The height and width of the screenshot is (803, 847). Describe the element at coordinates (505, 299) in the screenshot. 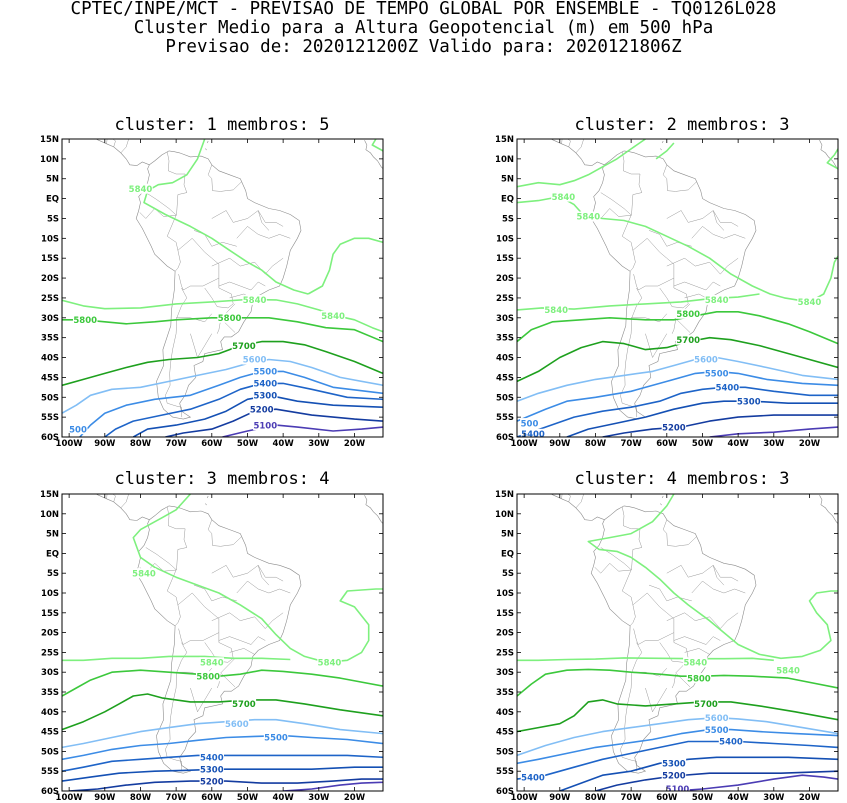

I see `lat-label: 25S` at that location.